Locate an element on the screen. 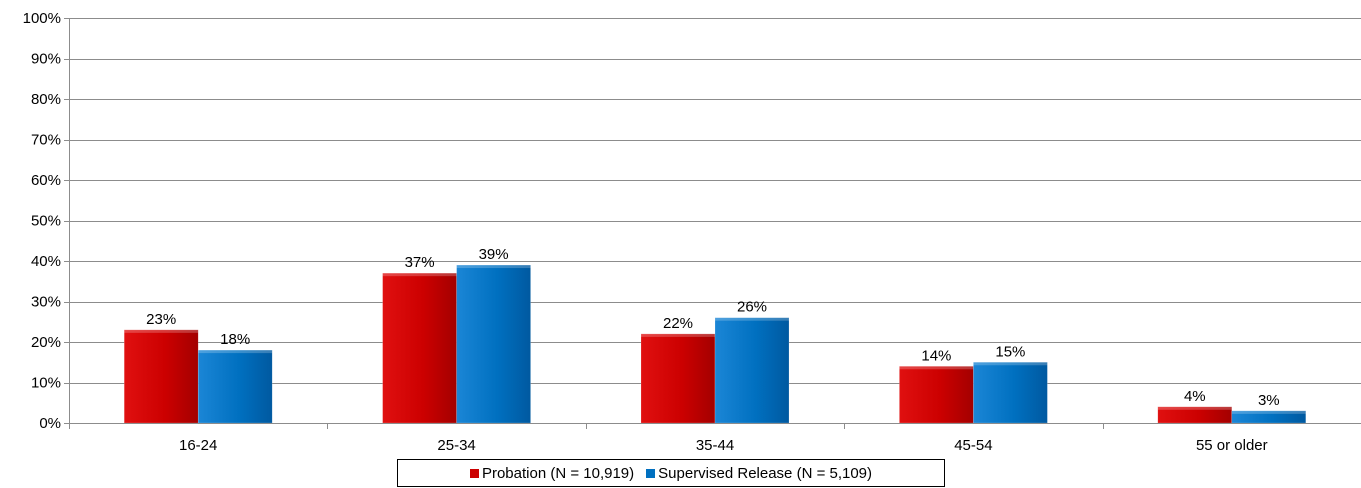  y-tick-label: 30% is located at coordinates (46, 302).